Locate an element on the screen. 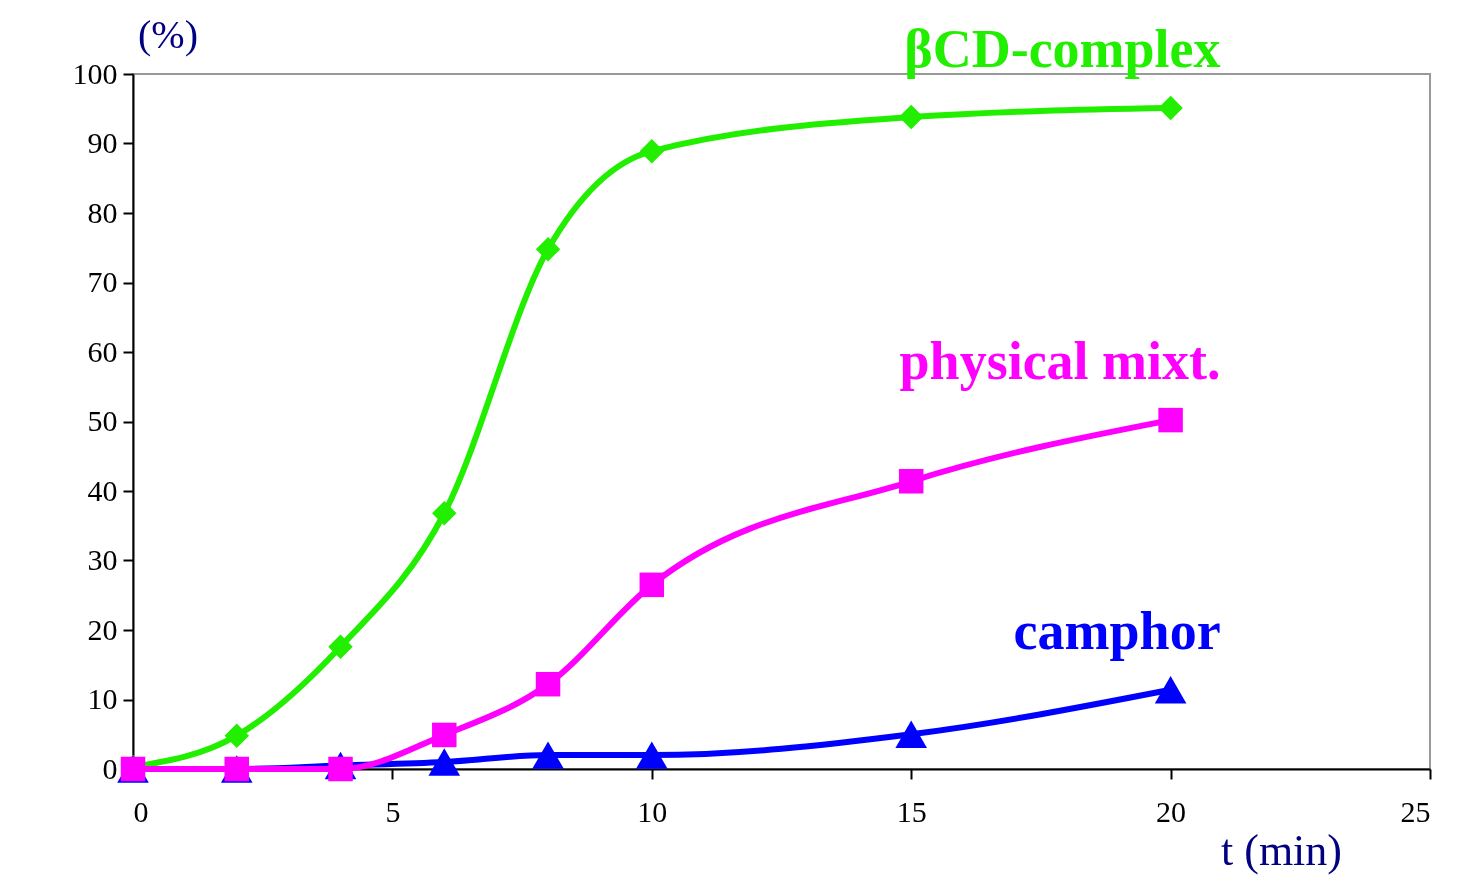 This screenshot has width=1468, height=889. y-tick-label: 10 is located at coordinates (102, 698).